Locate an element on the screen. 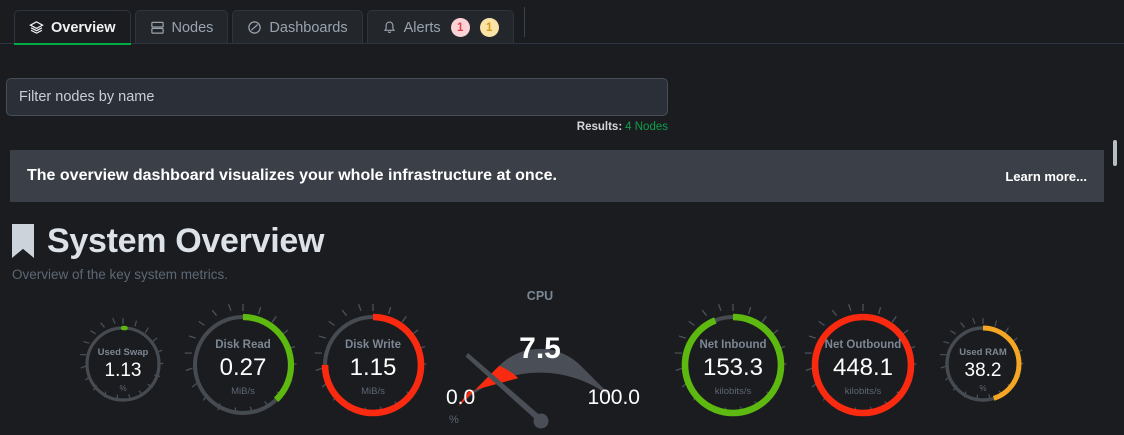 The height and width of the screenshot is (435, 1124). layers-icon is located at coordinates (36, 27).